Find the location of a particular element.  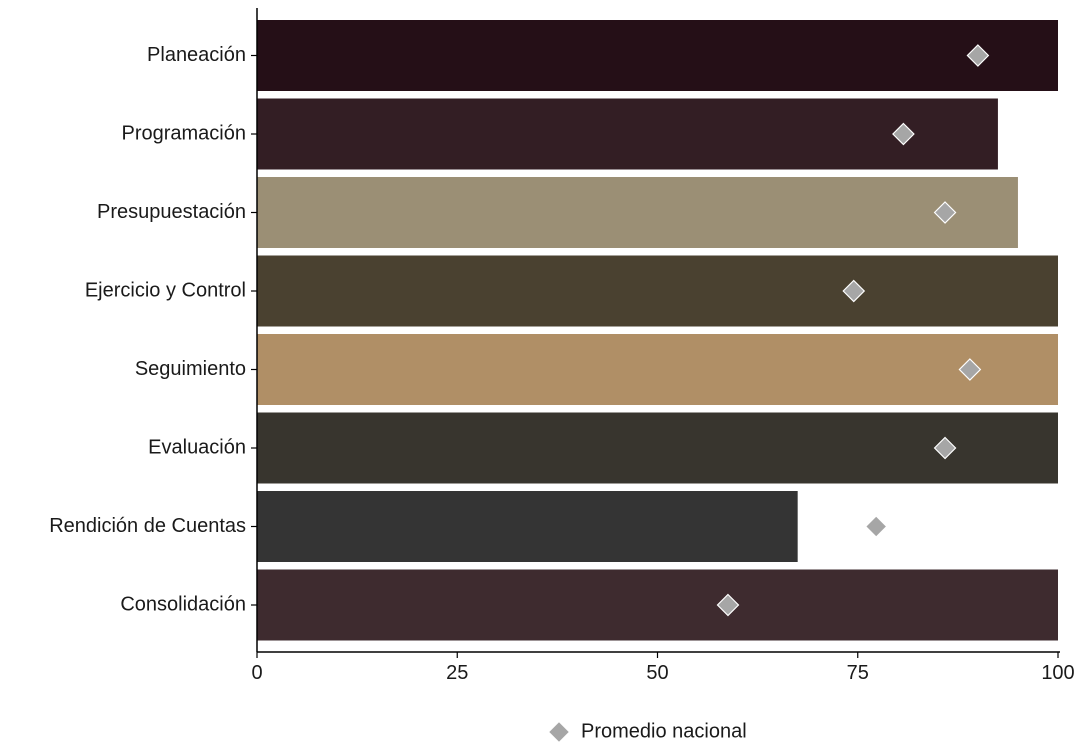

x-tick-label: 75 is located at coordinates (858, 673).